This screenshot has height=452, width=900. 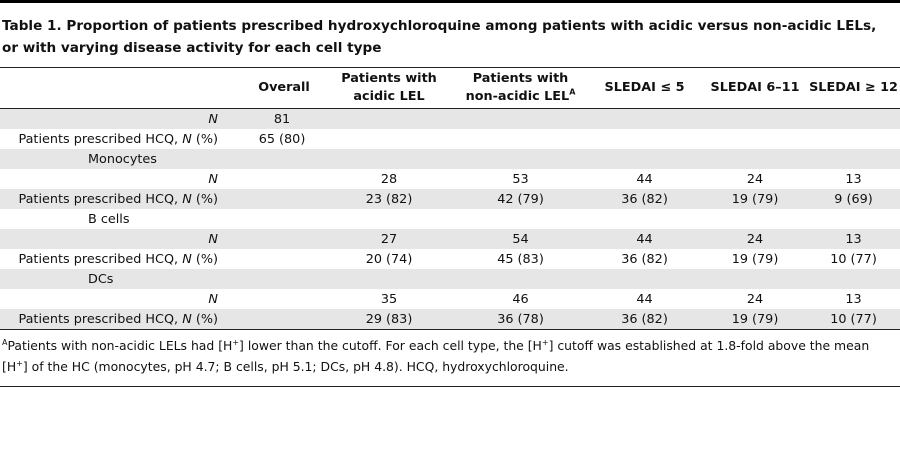 I want to click on cell-value: 20 (74), so click(x=389, y=259).